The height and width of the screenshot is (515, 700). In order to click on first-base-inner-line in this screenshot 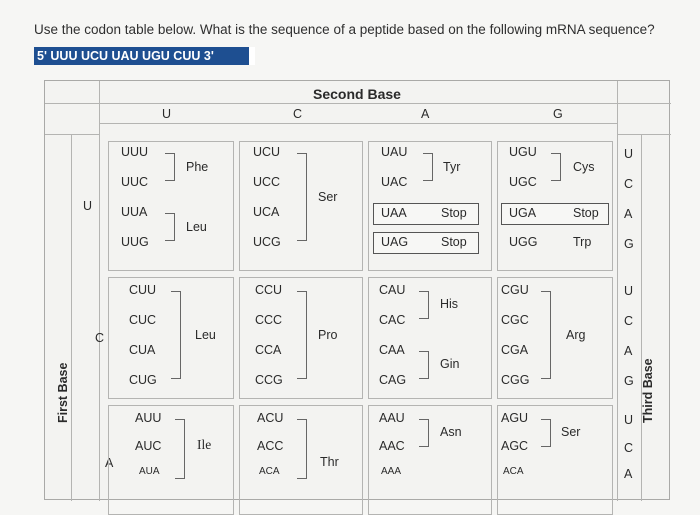, I will do `click(71, 318)`.